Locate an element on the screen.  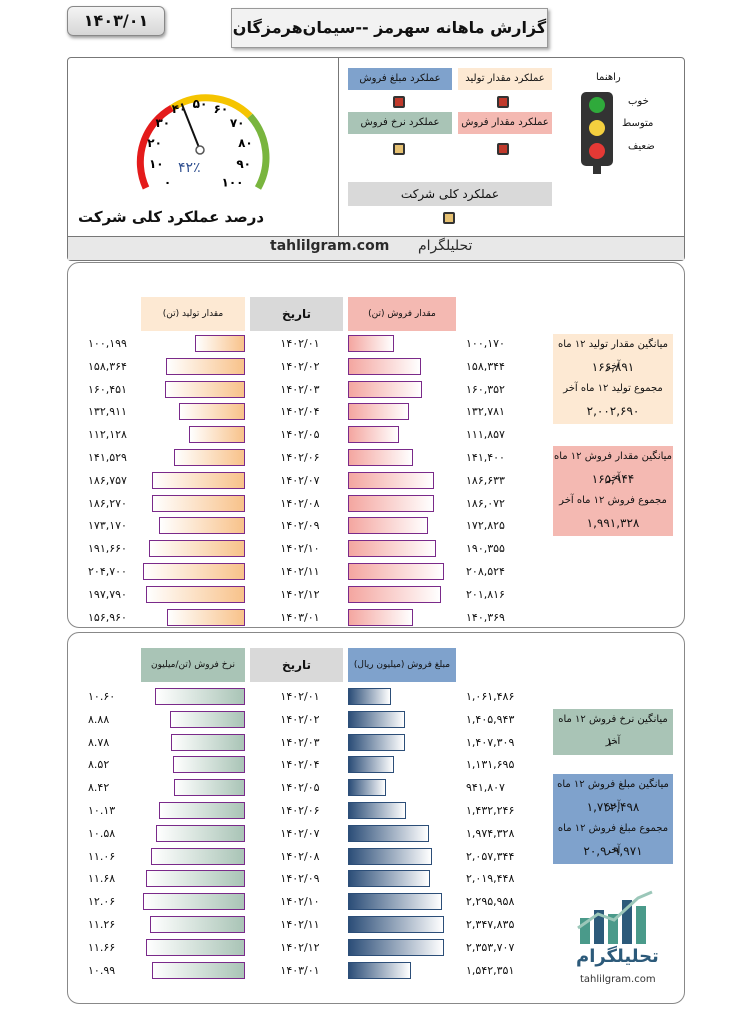
right-value-cell: ۱,۵۴۲,۳۵۱ is located at coordinates (490, 970).